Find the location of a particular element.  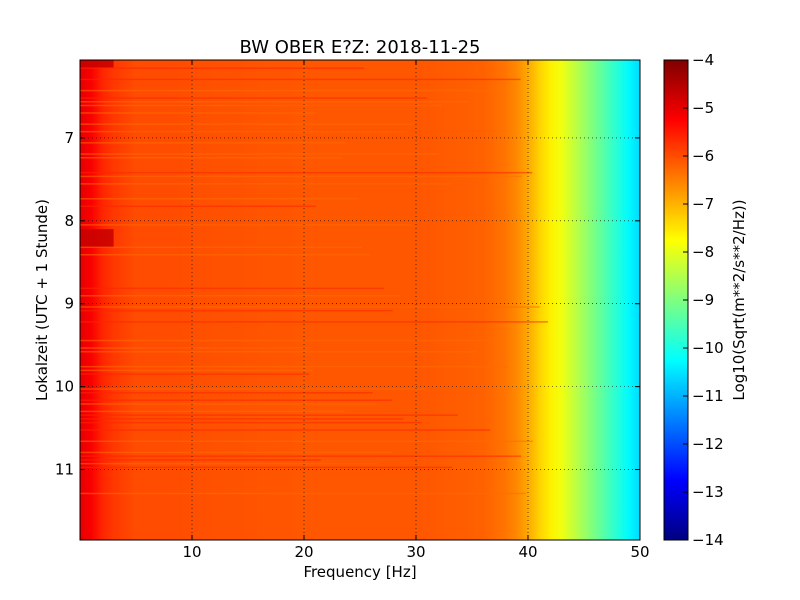

colorbar-tick-label: −12 is located at coordinates (708, 444).